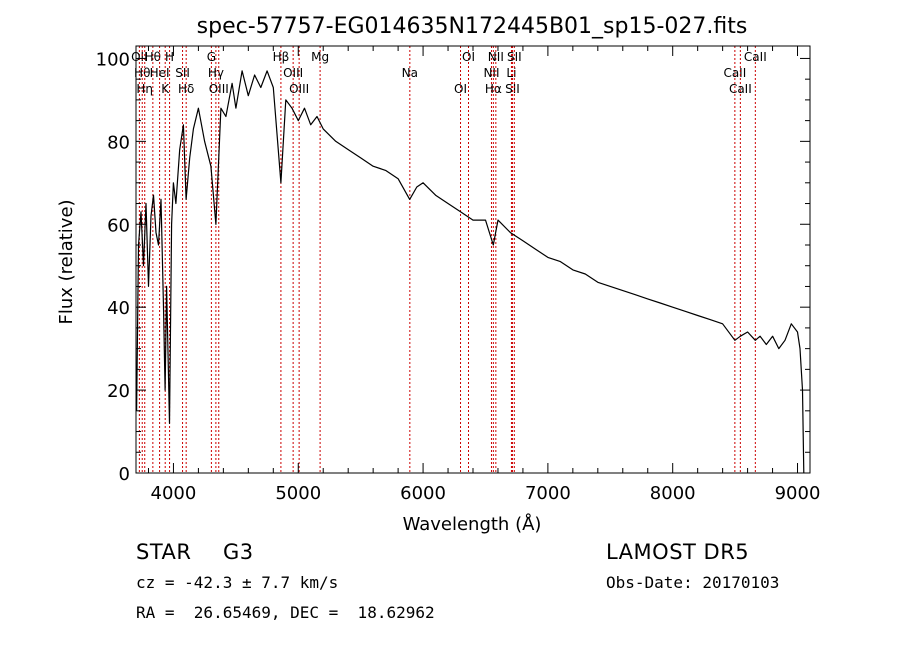  What do you see at coordinates (124, 474) in the screenshot?
I see `y-tick-label: 0` at bounding box center [124, 474].